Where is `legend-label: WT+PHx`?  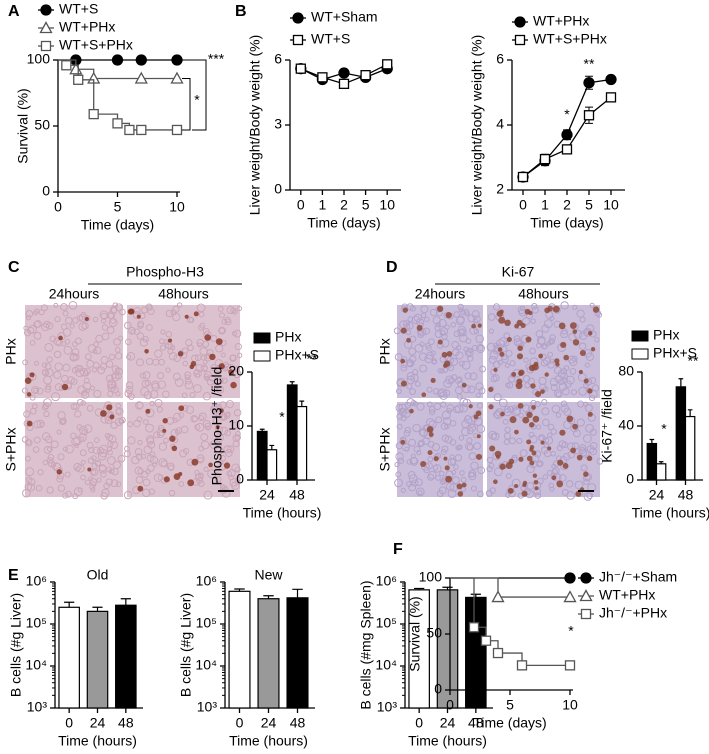
legend-label: WT+PHx is located at coordinates (87, 27).